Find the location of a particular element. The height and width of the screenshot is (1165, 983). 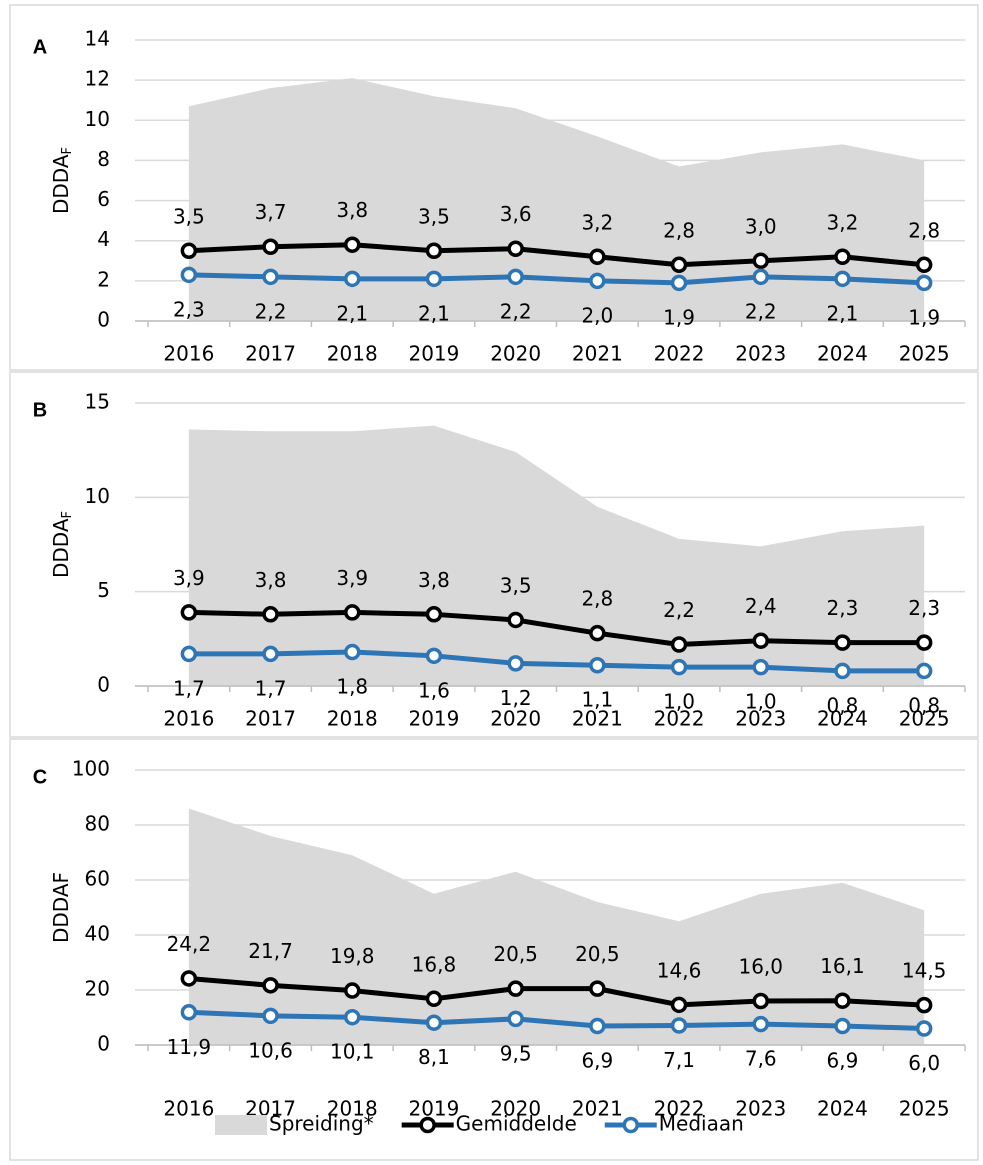

data-label: 11,9 is located at coordinates (189, 1047).